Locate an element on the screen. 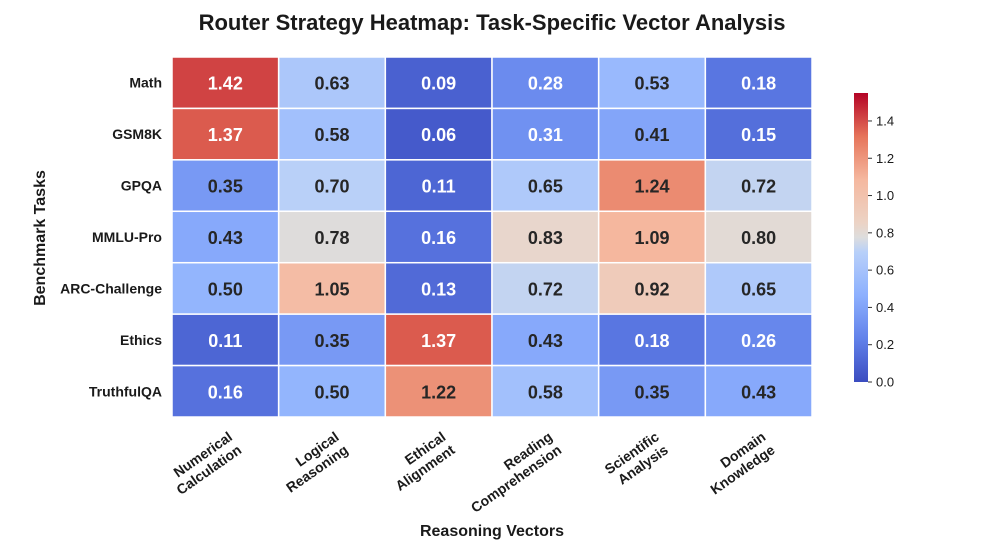  cell-value-label: 1.22 is located at coordinates (438, 392).